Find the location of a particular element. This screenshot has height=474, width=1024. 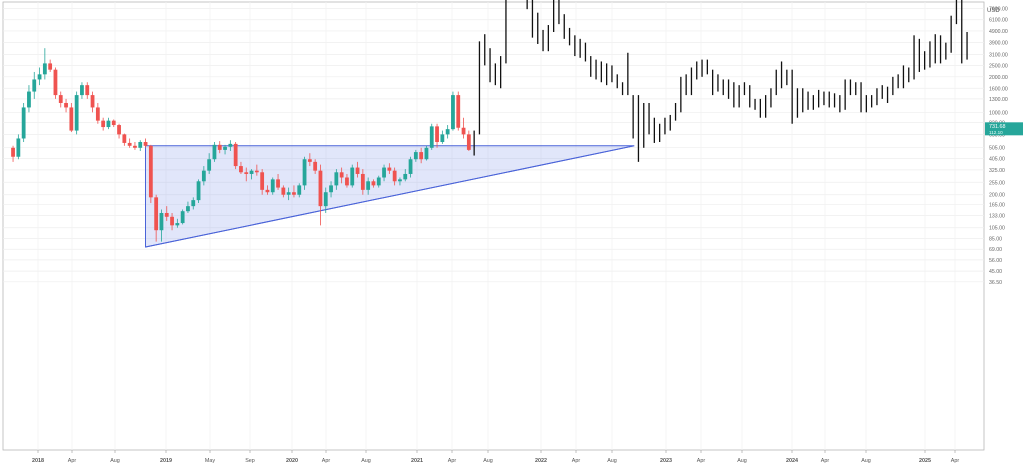

y-tick-label: 505.00 is located at coordinates (997, 148).